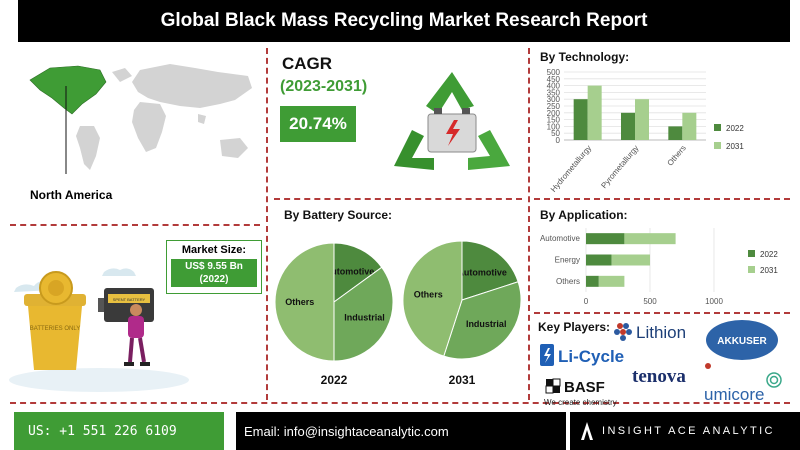 This screenshot has height=450, width=800. Describe the element at coordinates (554, 106) in the screenshot. I see `y-tick-label: 250` at that location.